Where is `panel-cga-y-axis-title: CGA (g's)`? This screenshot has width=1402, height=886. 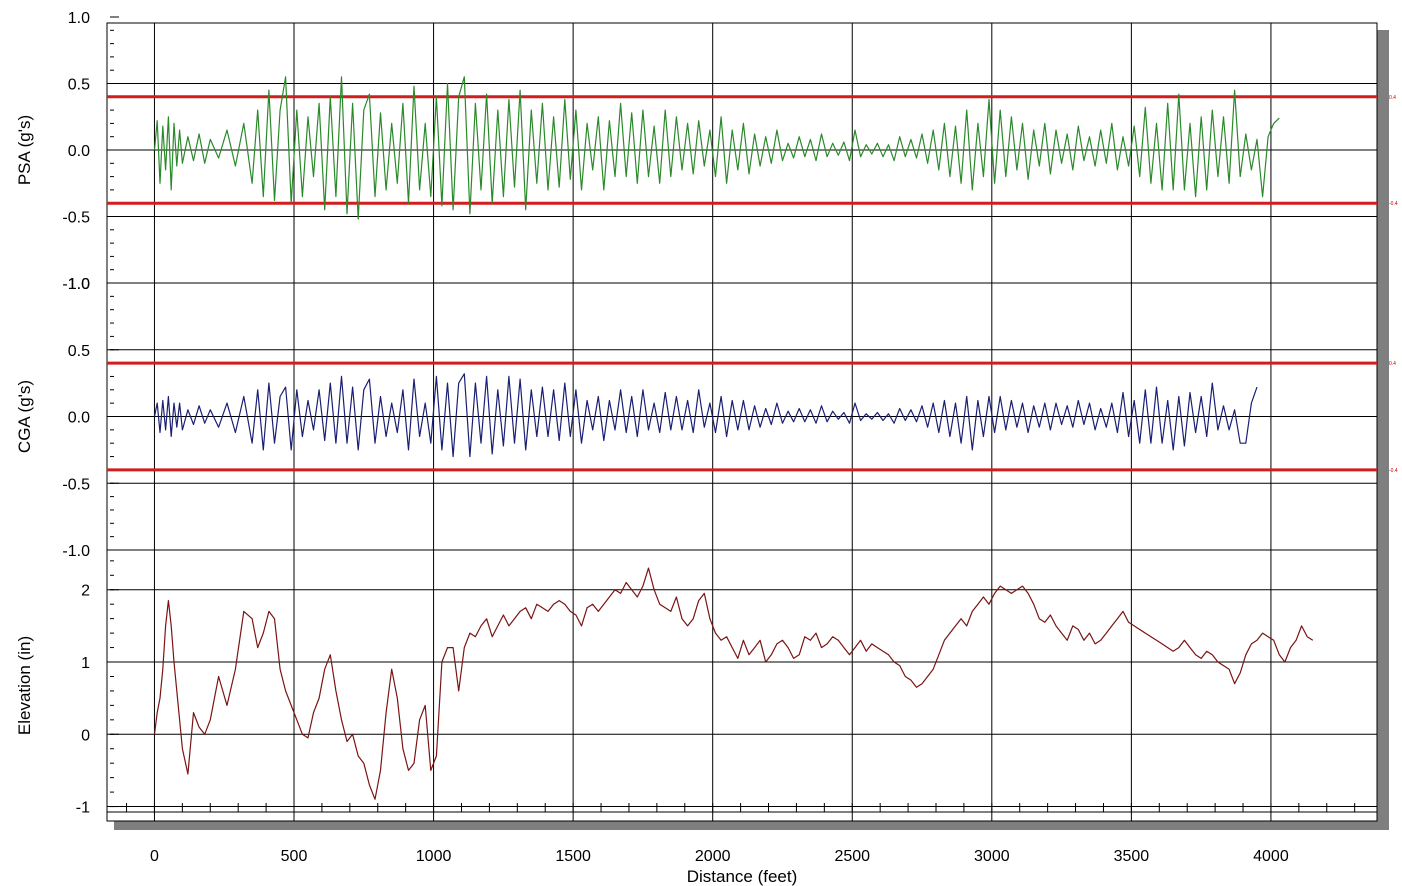
panel-cga-y-axis-title: CGA (g's) is located at coordinates (24, 416).